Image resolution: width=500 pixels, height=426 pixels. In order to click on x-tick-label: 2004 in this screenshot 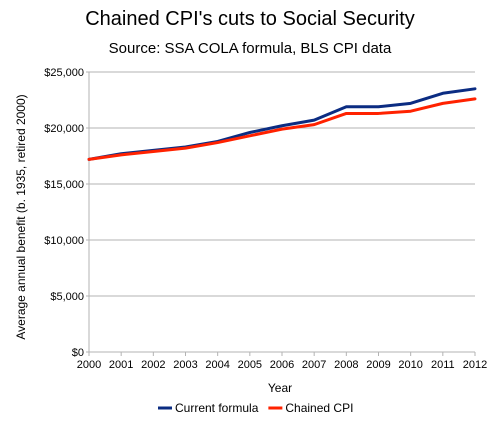, I will do `click(217, 365)`.